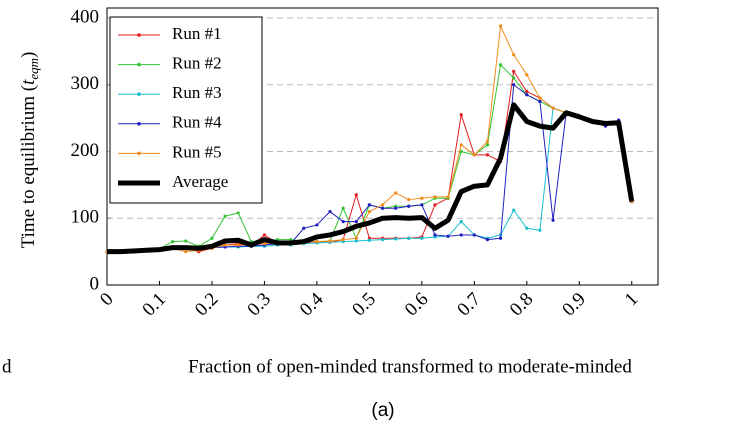 Image resolution: width=730 pixels, height=433 pixels. I want to click on y-tick-label: 0, so click(95, 283).